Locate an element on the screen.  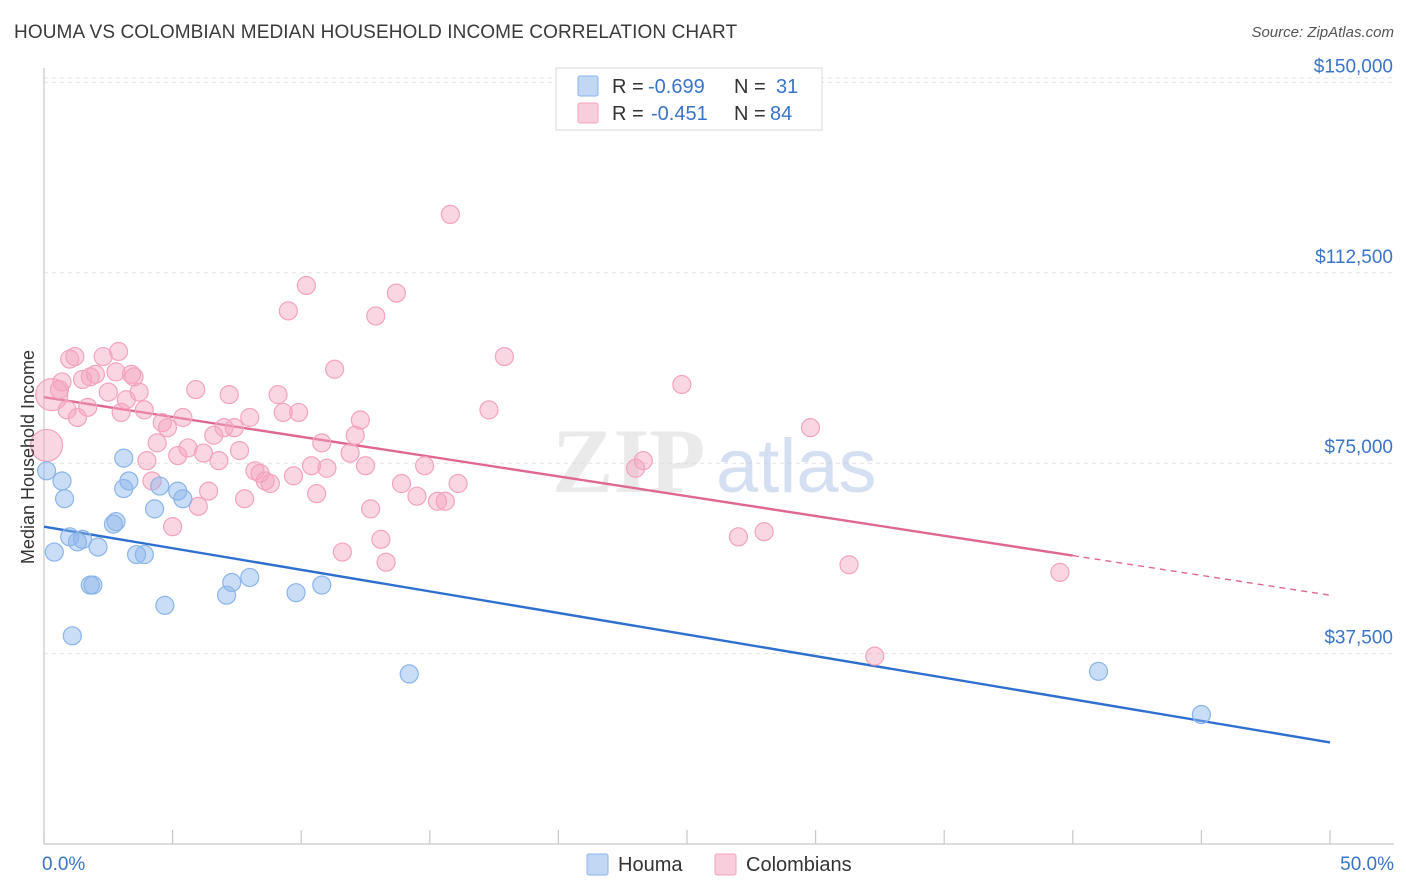
y-tick-label-1: $75,000 is located at coordinates (1358, 447).